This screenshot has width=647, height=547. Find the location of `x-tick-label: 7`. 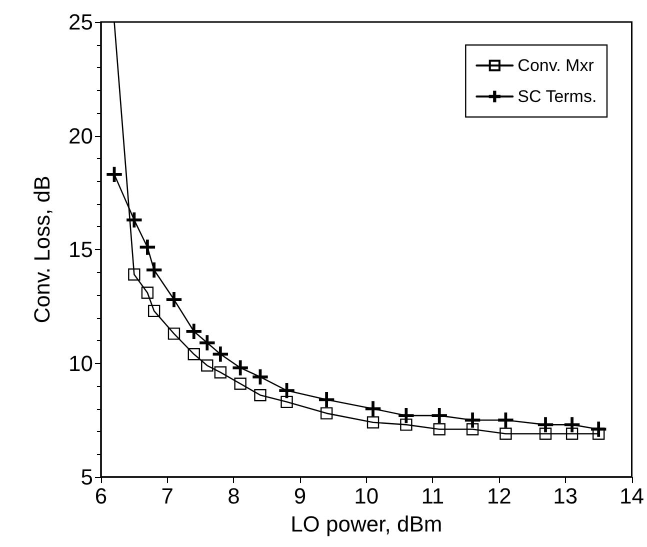

x-tick-label: 7 is located at coordinates (167, 496).